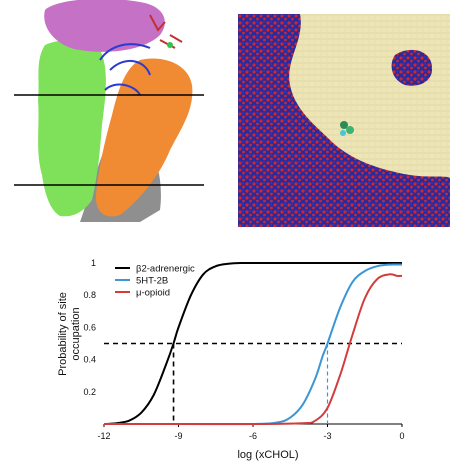 This screenshot has height=470, width=473. I want to click on x-tick-label: -6, so click(253, 436).